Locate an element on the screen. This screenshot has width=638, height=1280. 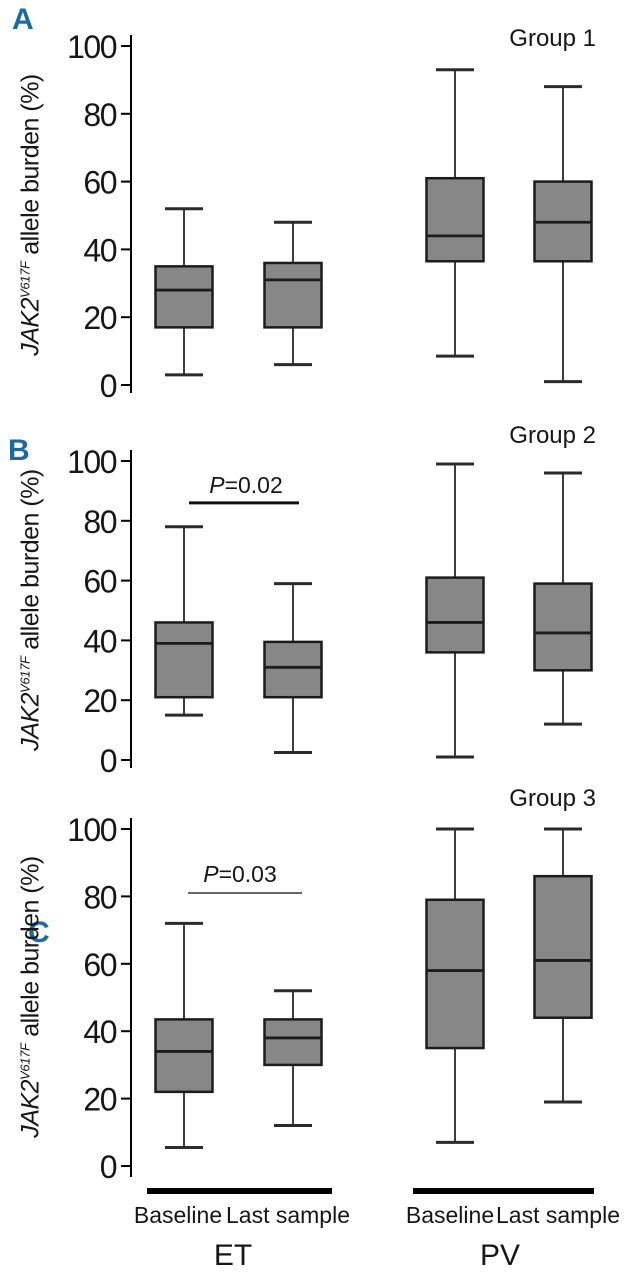
x-label-et-last-sample: Last sample is located at coordinates (288, 1215).